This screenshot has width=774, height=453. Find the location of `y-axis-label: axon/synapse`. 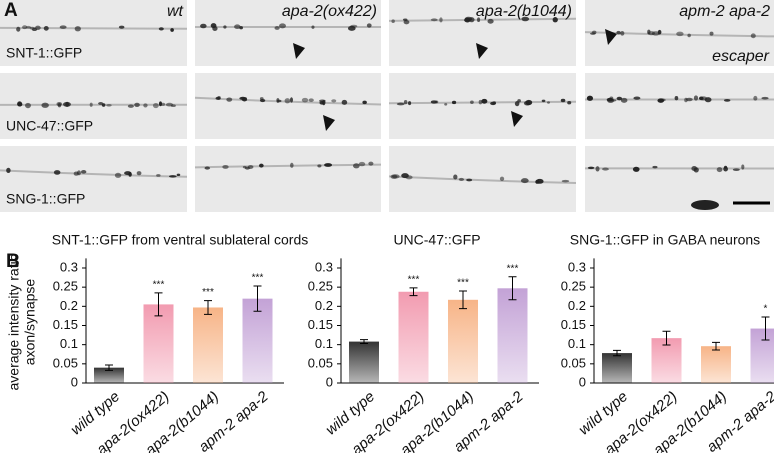

y-axis-label: axon/synapse is located at coordinates (30, 322).